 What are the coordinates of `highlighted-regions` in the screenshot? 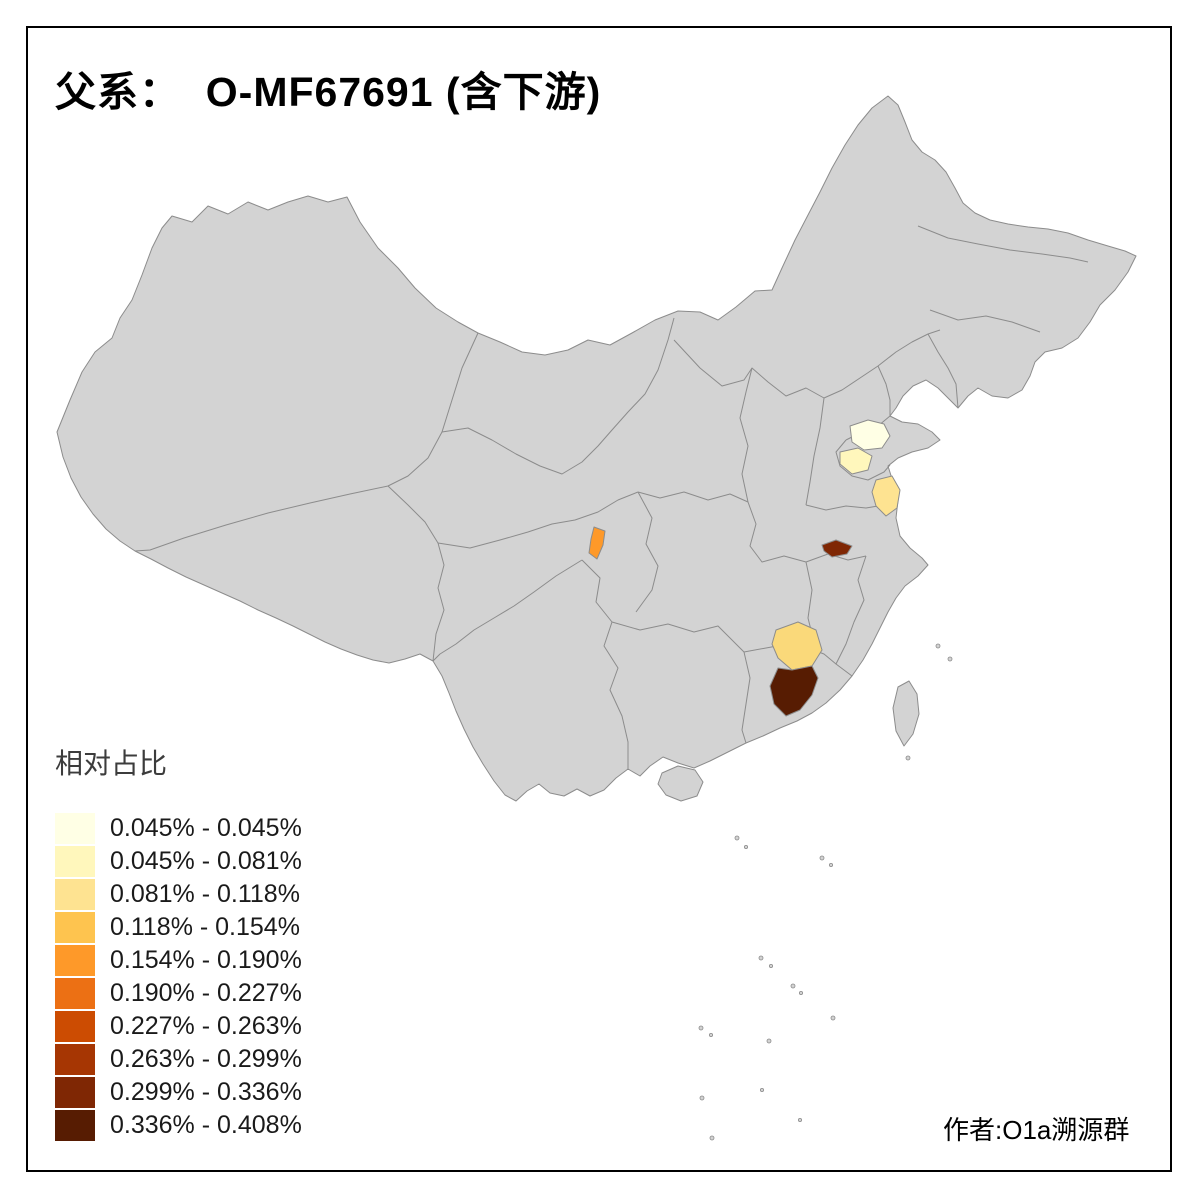 It's located at (744, 568).